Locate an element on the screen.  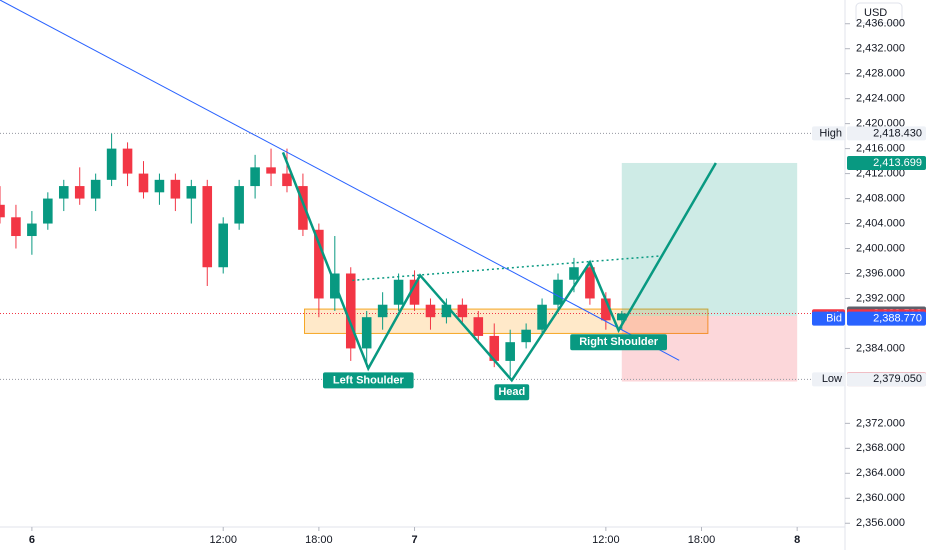
price-label: 2,379.050 is located at coordinates (897, 379).